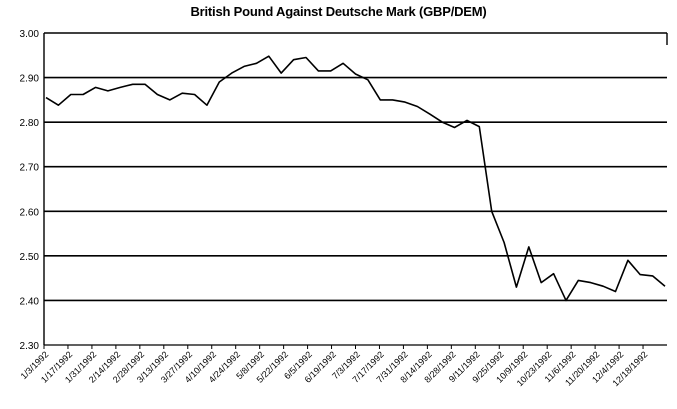 This screenshot has width=677, height=409. What do you see at coordinates (30, 79) in the screenshot?
I see `y-tick-label: 2.90` at bounding box center [30, 79].